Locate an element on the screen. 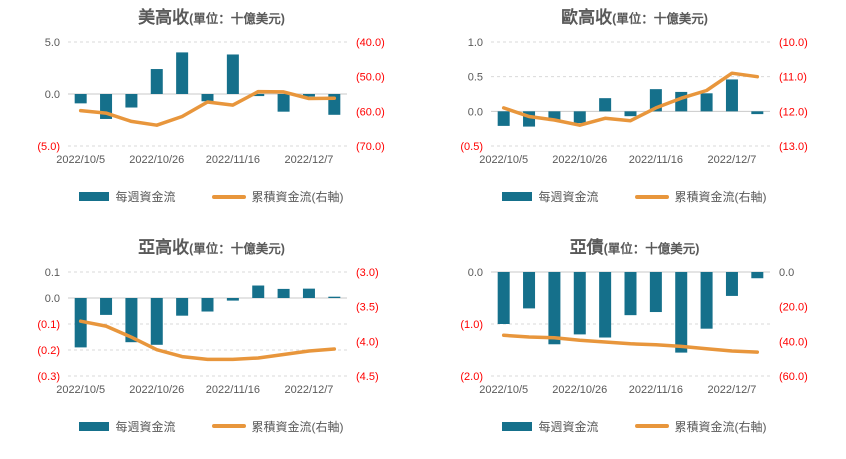 The image size is (846, 459). left-axis-tick-label: (5.0) is located at coordinates (48, 147).